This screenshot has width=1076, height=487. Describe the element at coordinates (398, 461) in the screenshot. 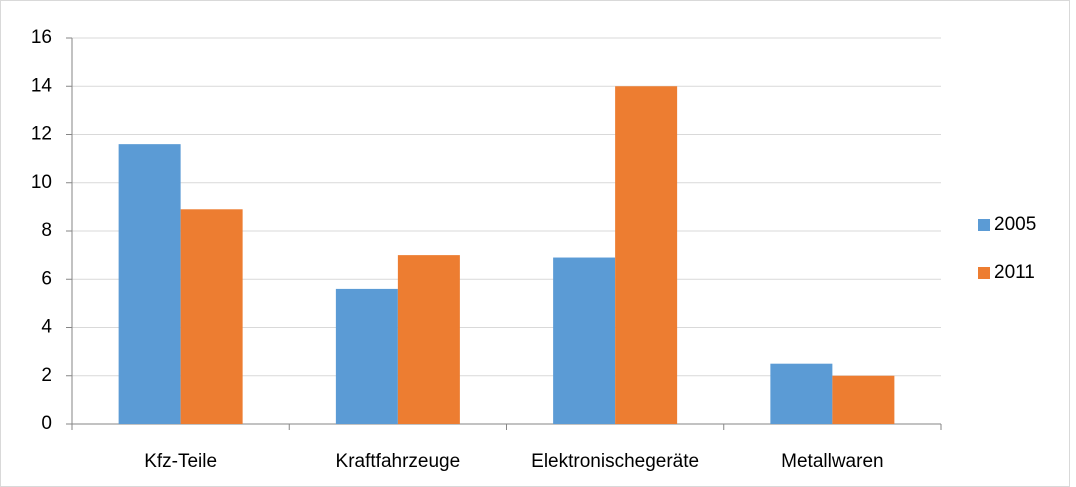

I see `x-tick-label: Kraftfahrzeuge` at that location.